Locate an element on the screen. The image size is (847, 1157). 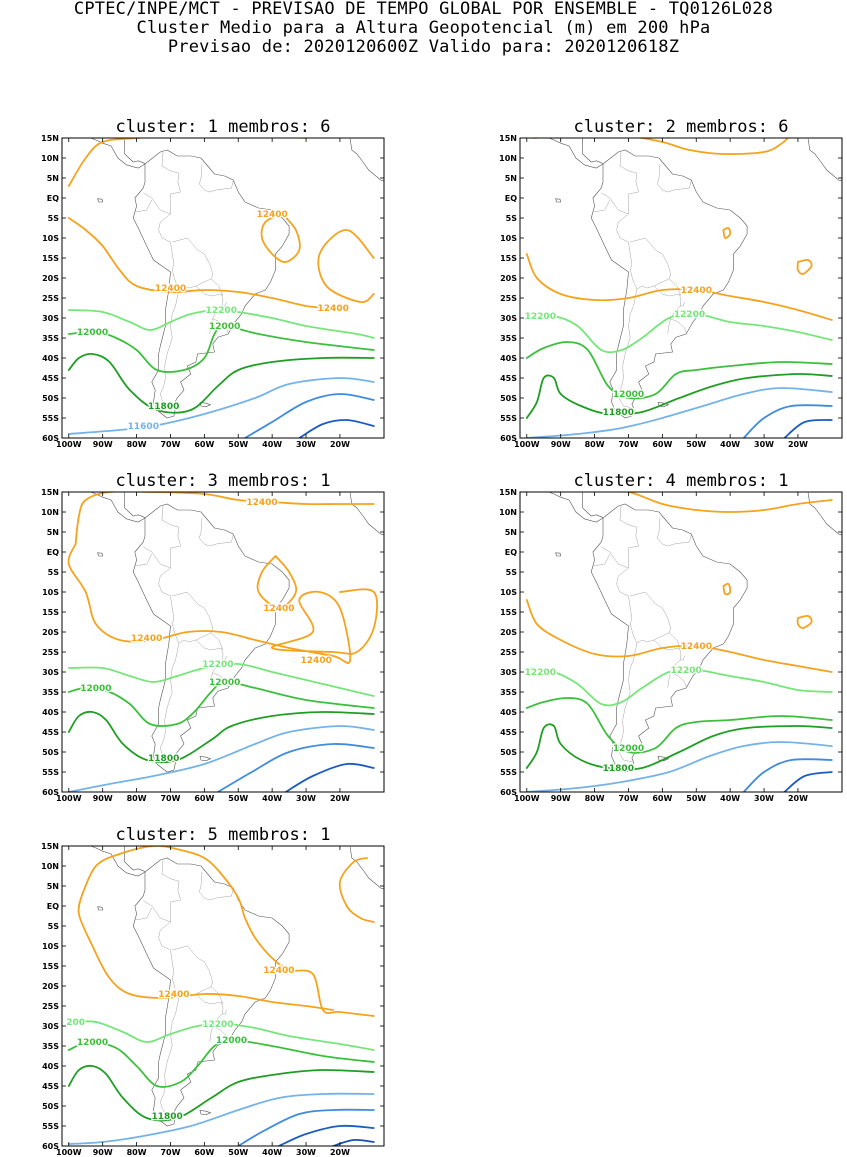
contour-label: 11800 is located at coordinates (163, 407).